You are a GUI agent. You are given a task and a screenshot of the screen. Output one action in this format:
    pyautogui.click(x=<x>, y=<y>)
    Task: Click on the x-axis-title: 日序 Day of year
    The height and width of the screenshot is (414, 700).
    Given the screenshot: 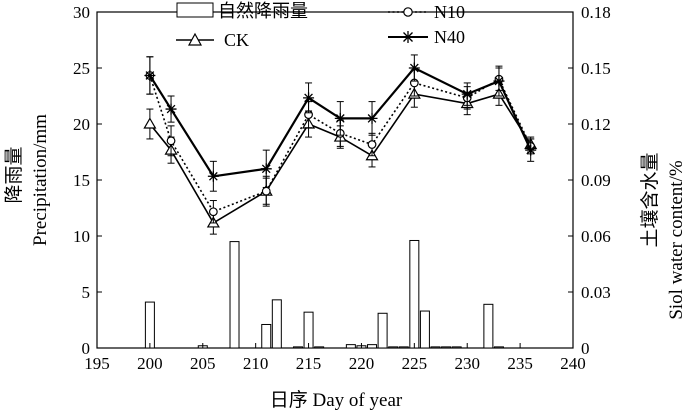 What is the action you would take?
    pyautogui.click(x=336, y=400)
    